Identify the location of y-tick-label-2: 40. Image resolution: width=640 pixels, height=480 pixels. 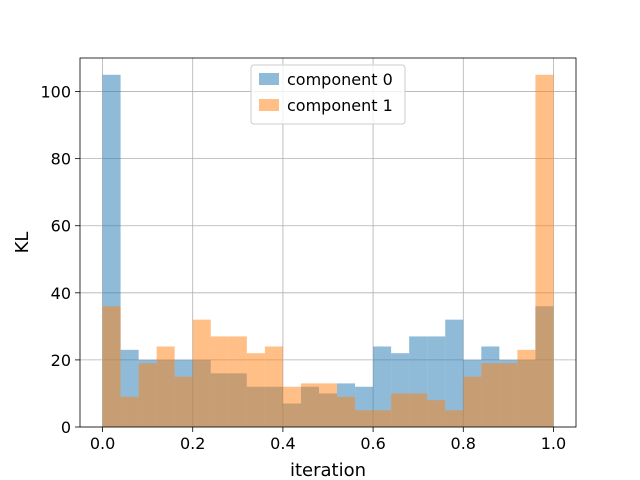
(61, 293).